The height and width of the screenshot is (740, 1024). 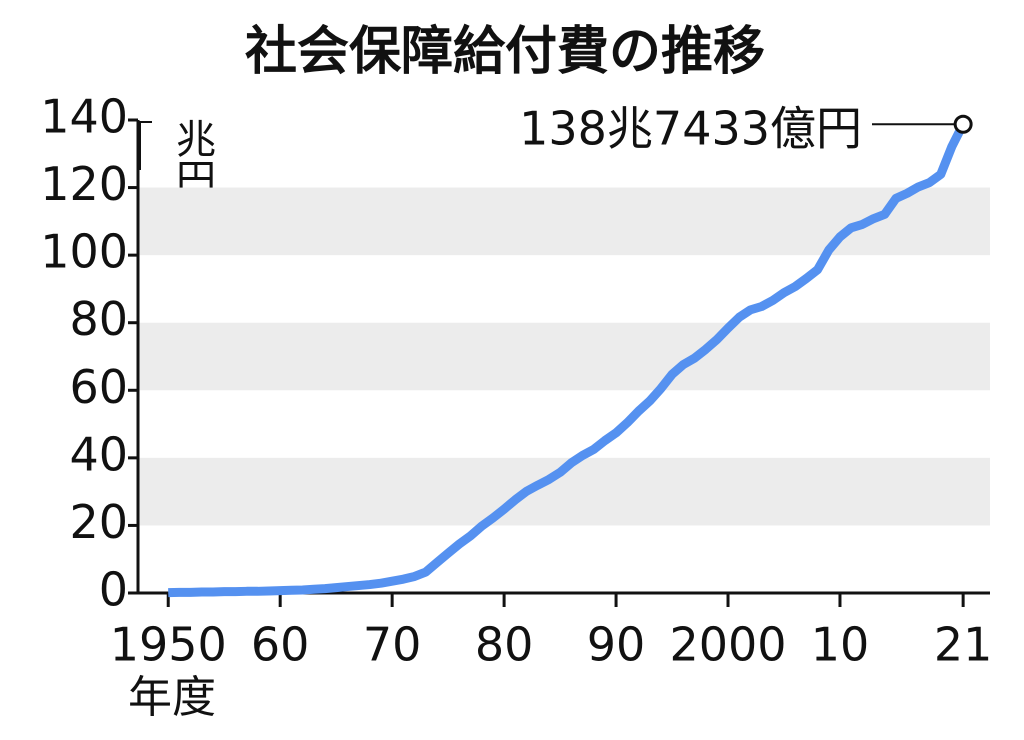 I want to click on annotation: 138兆7433億円, so click(x=690, y=129).